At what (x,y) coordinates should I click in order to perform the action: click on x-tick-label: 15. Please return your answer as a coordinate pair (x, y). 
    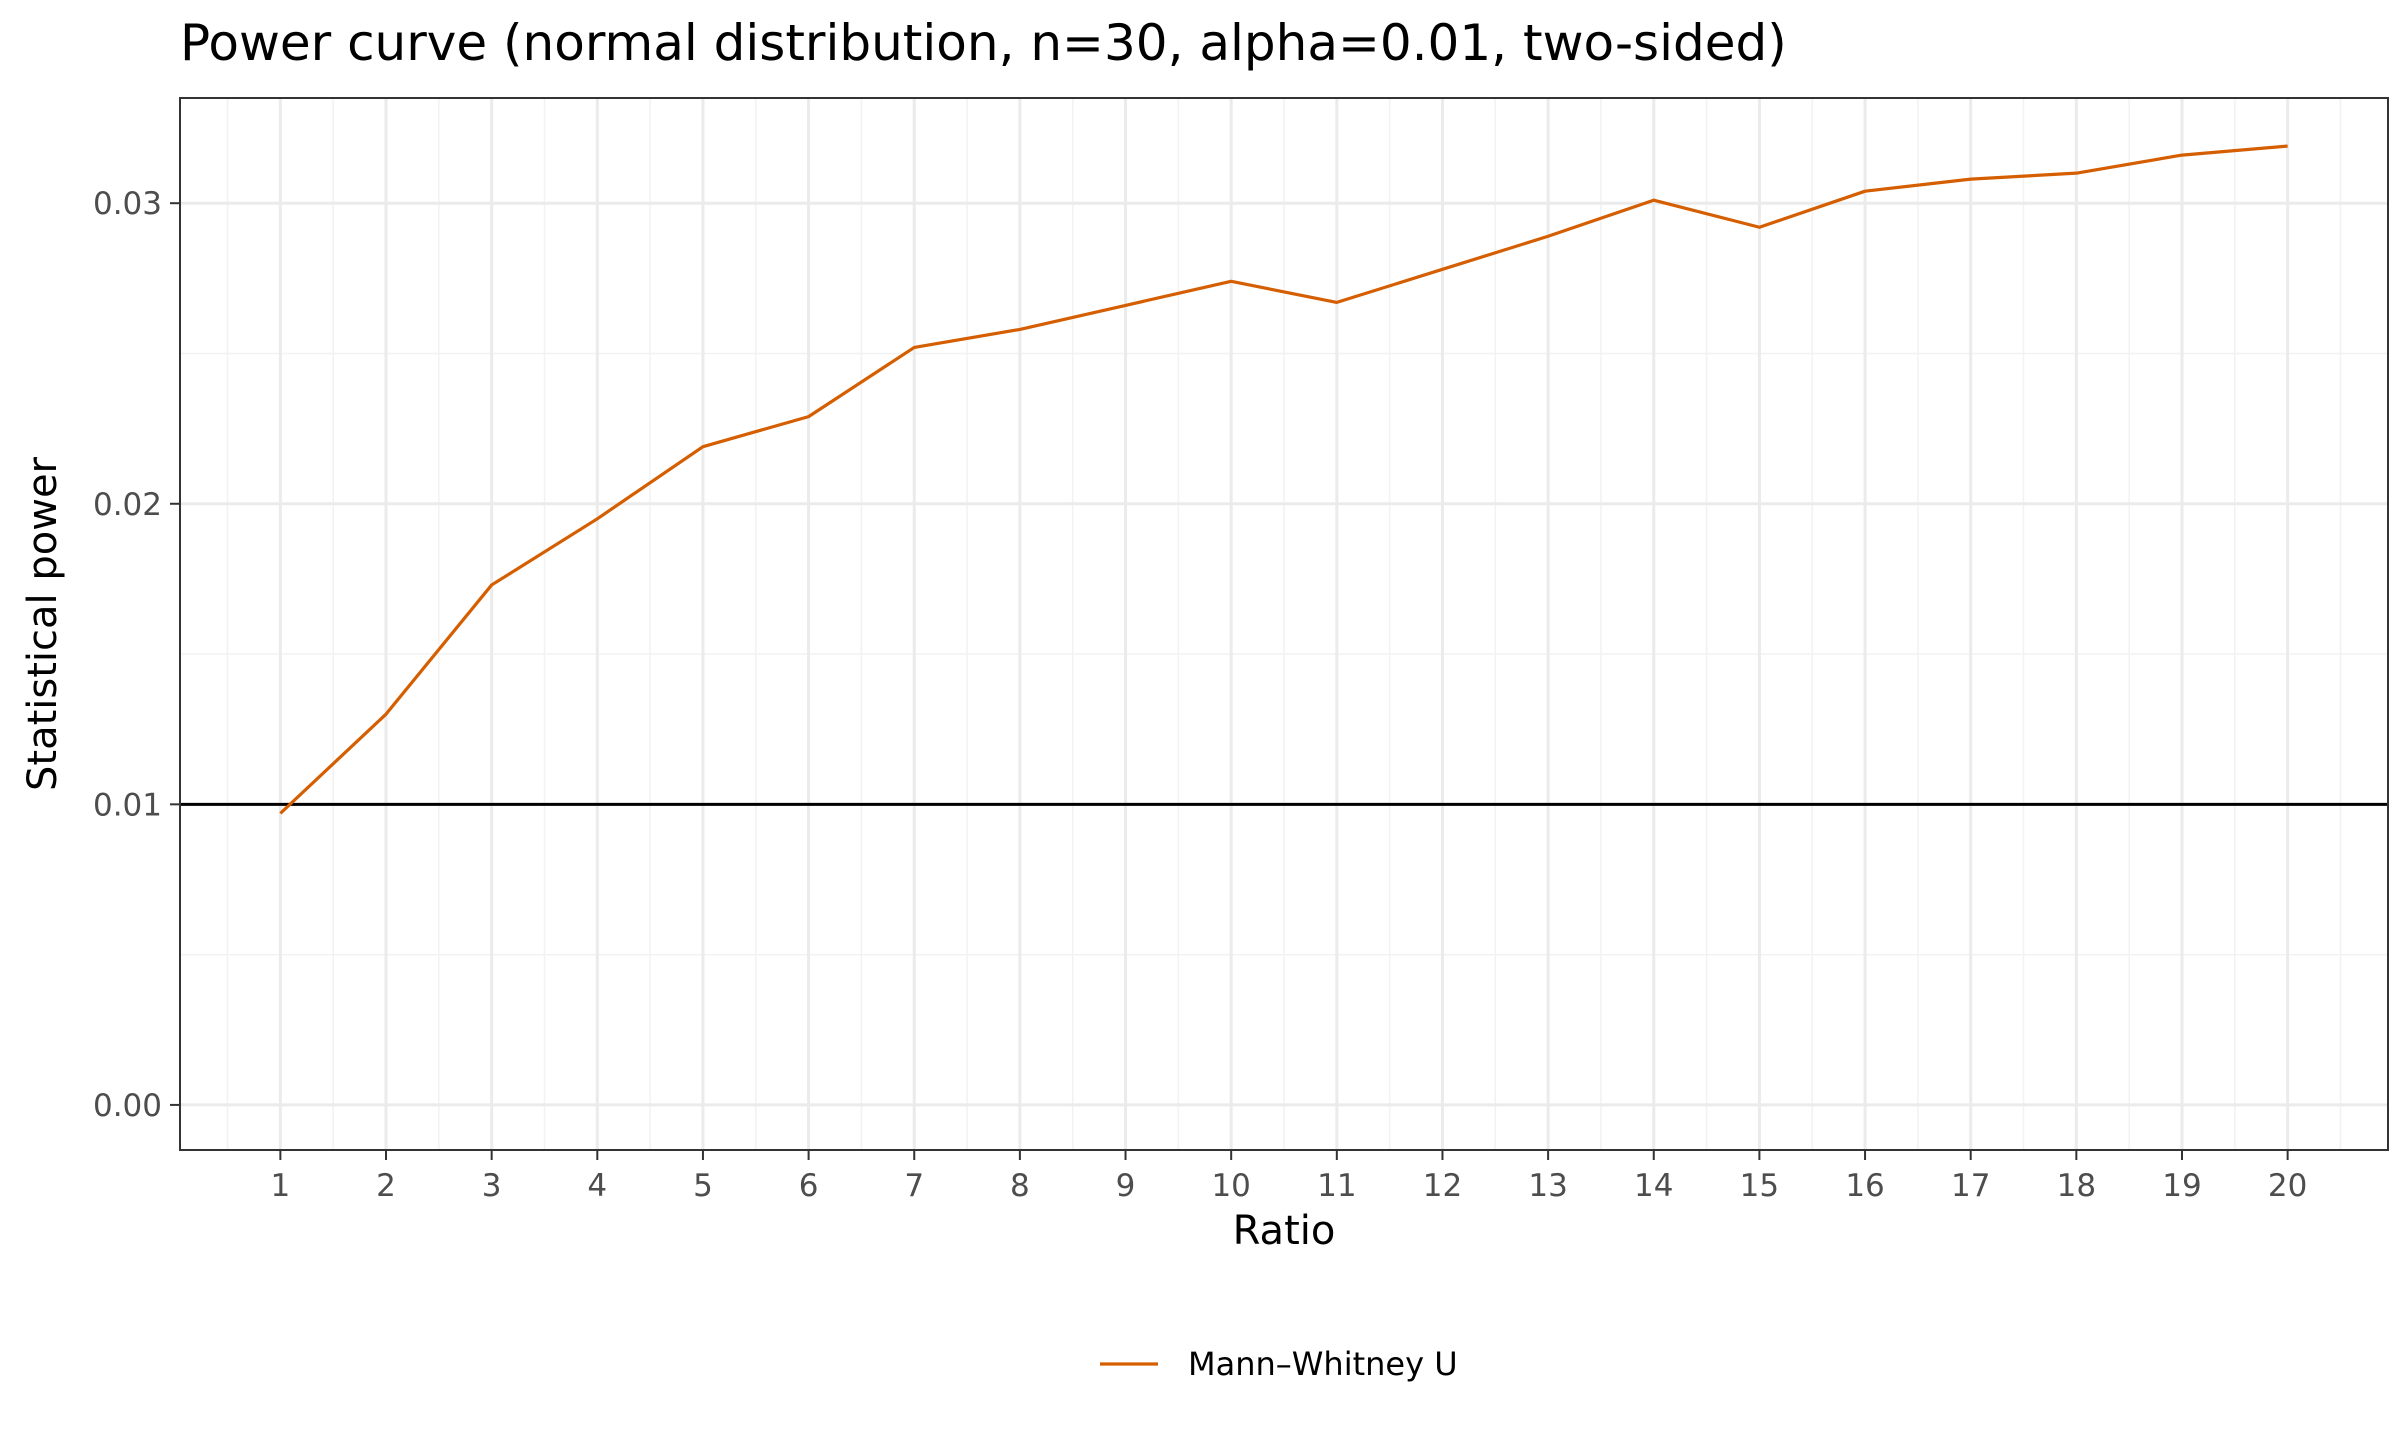
    Looking at the image, I should click on (1759, 1186).